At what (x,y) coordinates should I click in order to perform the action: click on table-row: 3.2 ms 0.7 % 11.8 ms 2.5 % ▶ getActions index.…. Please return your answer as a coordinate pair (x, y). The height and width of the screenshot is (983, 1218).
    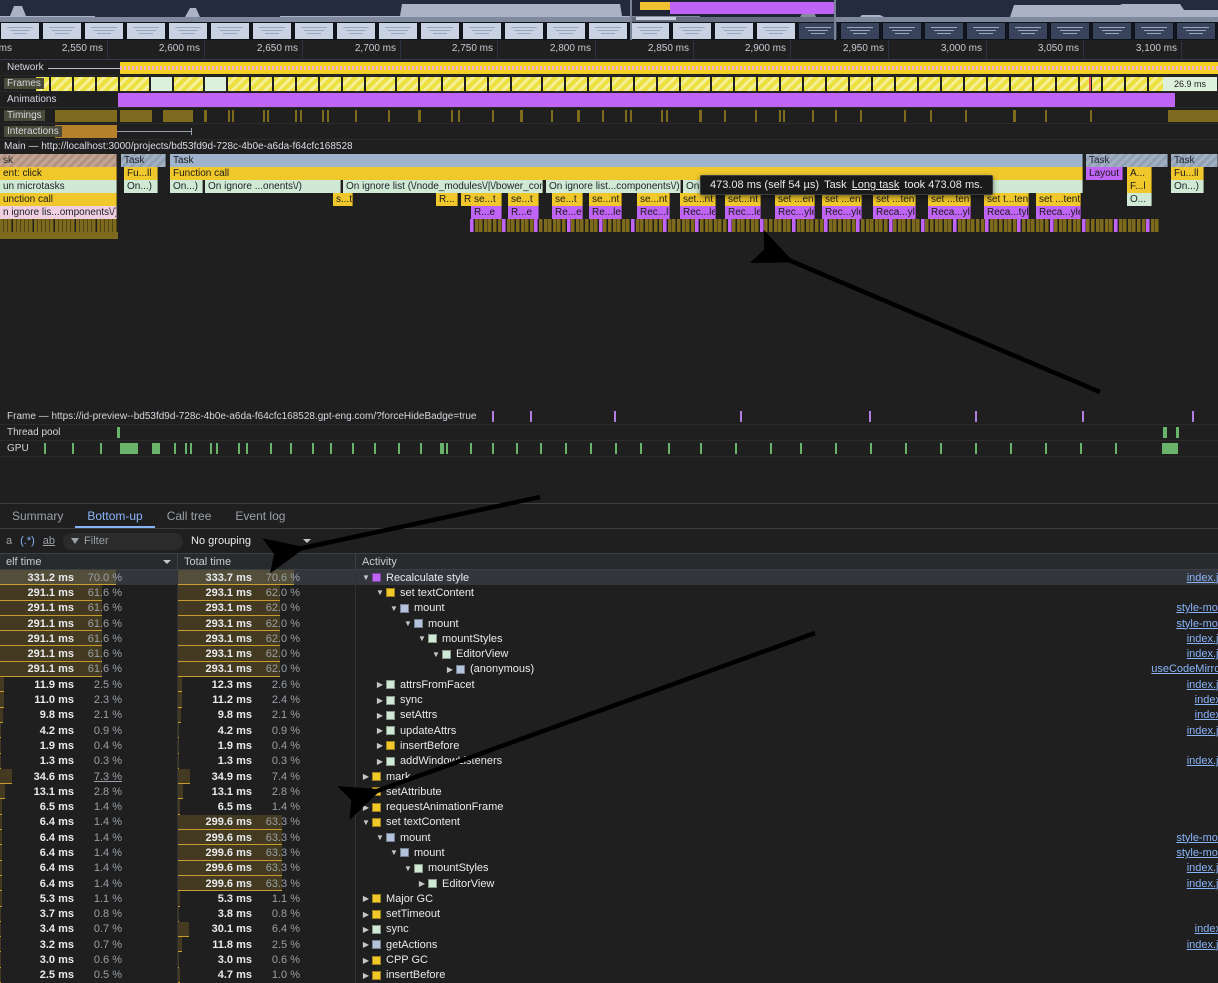
    Looking at the image, I should click on (609, 945).